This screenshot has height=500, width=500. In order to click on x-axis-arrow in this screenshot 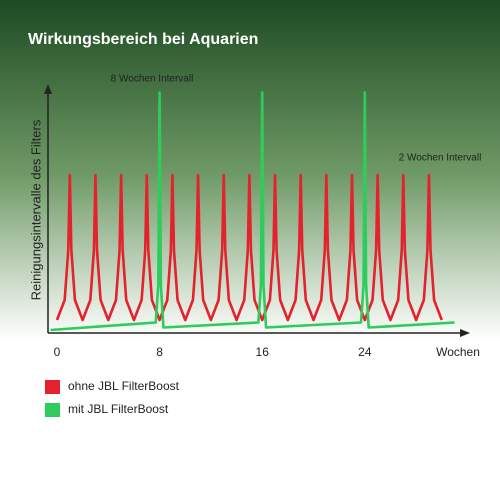, I will do `click(465, 333)`.